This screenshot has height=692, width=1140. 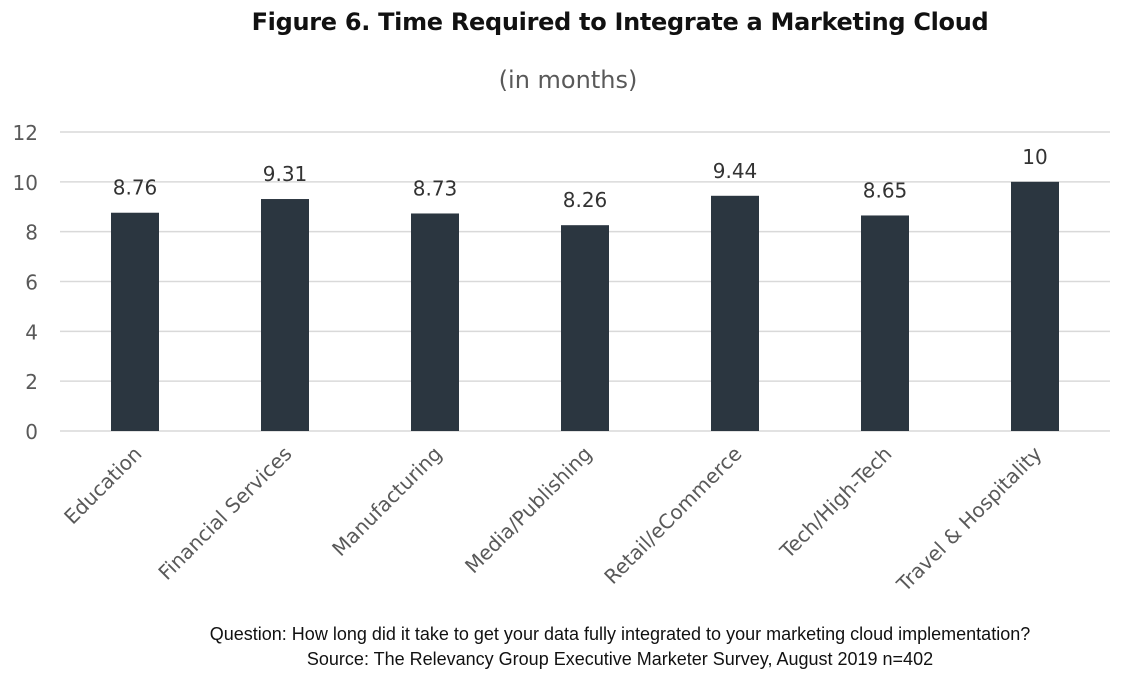 What do you see at coordinates (885, 190) in the screenshot?
I see `data-label: 8.65` at bounding box center [885, 190].